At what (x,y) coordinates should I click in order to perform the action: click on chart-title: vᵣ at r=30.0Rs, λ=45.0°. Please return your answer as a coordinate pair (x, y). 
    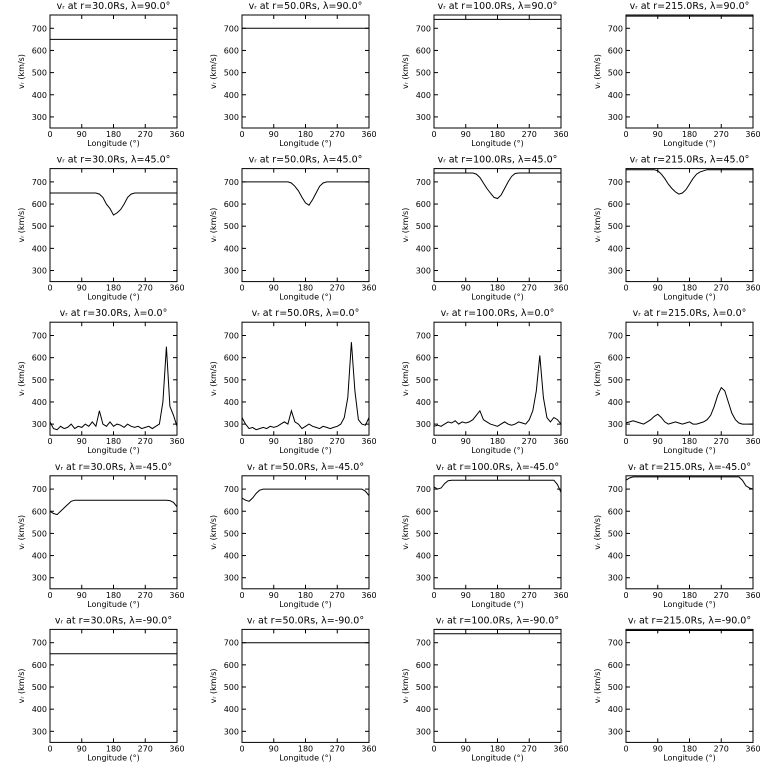
    Looking at the image, I should click on (114, 160).